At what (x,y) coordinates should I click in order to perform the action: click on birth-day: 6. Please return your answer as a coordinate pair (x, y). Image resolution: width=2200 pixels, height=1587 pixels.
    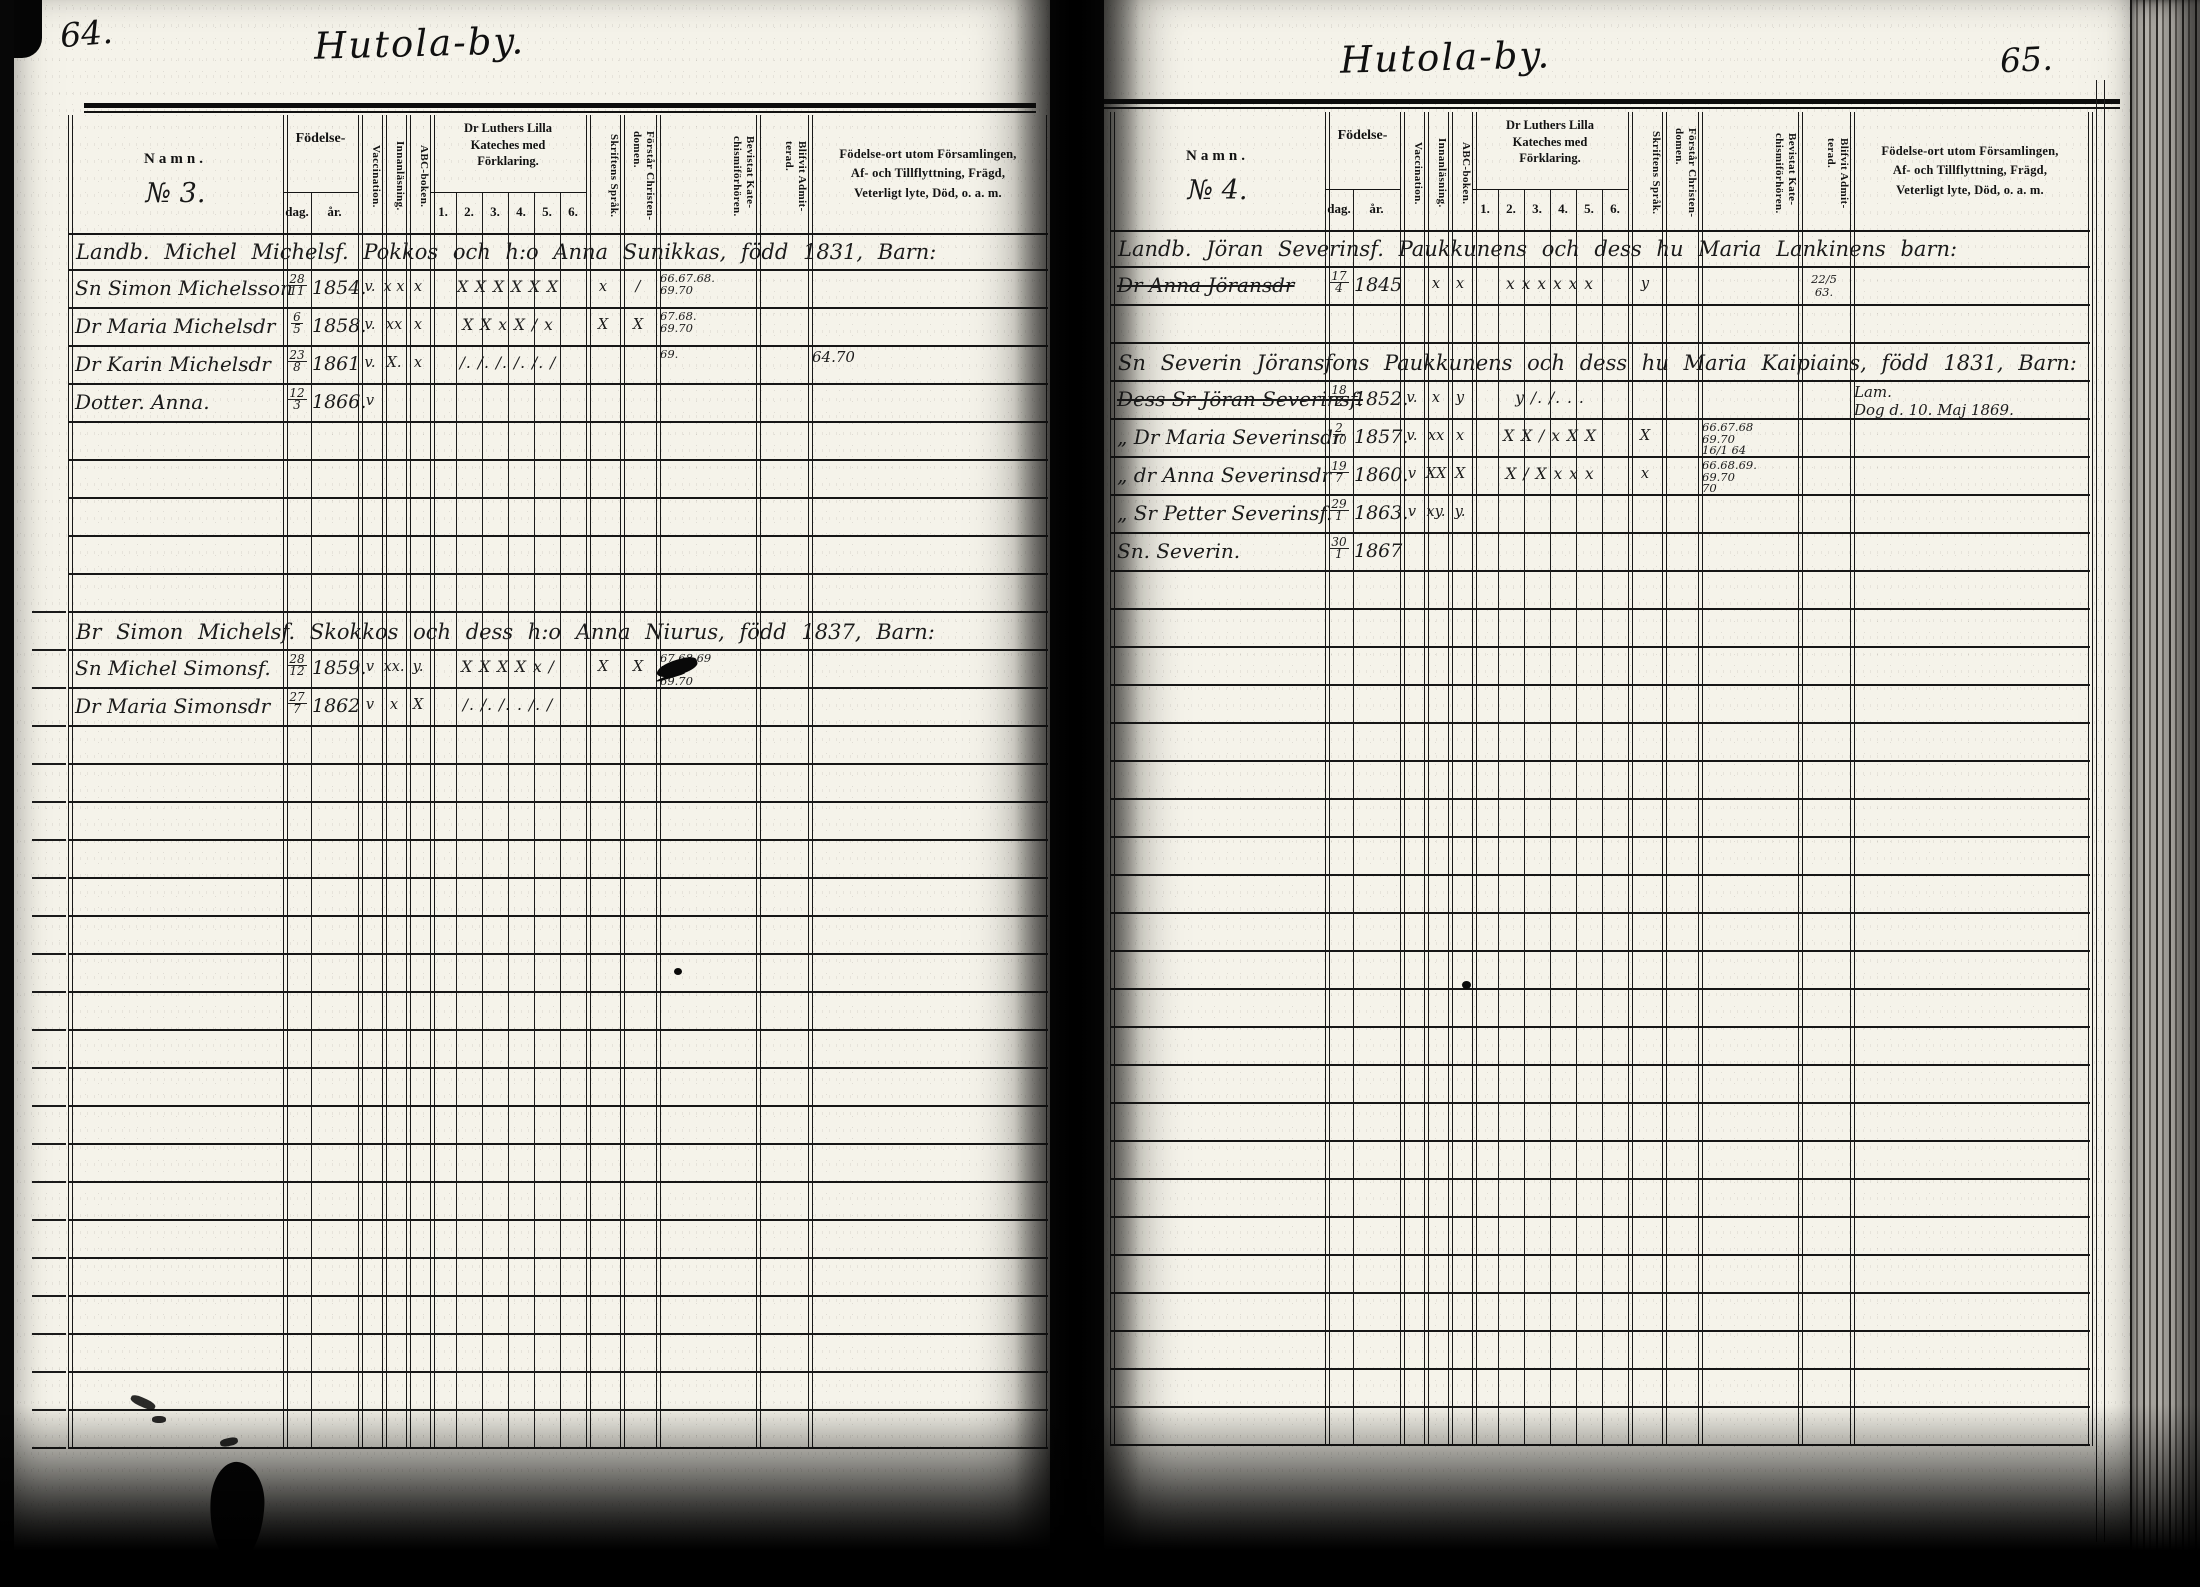
    Looking at the image, I should click on (297, 317).